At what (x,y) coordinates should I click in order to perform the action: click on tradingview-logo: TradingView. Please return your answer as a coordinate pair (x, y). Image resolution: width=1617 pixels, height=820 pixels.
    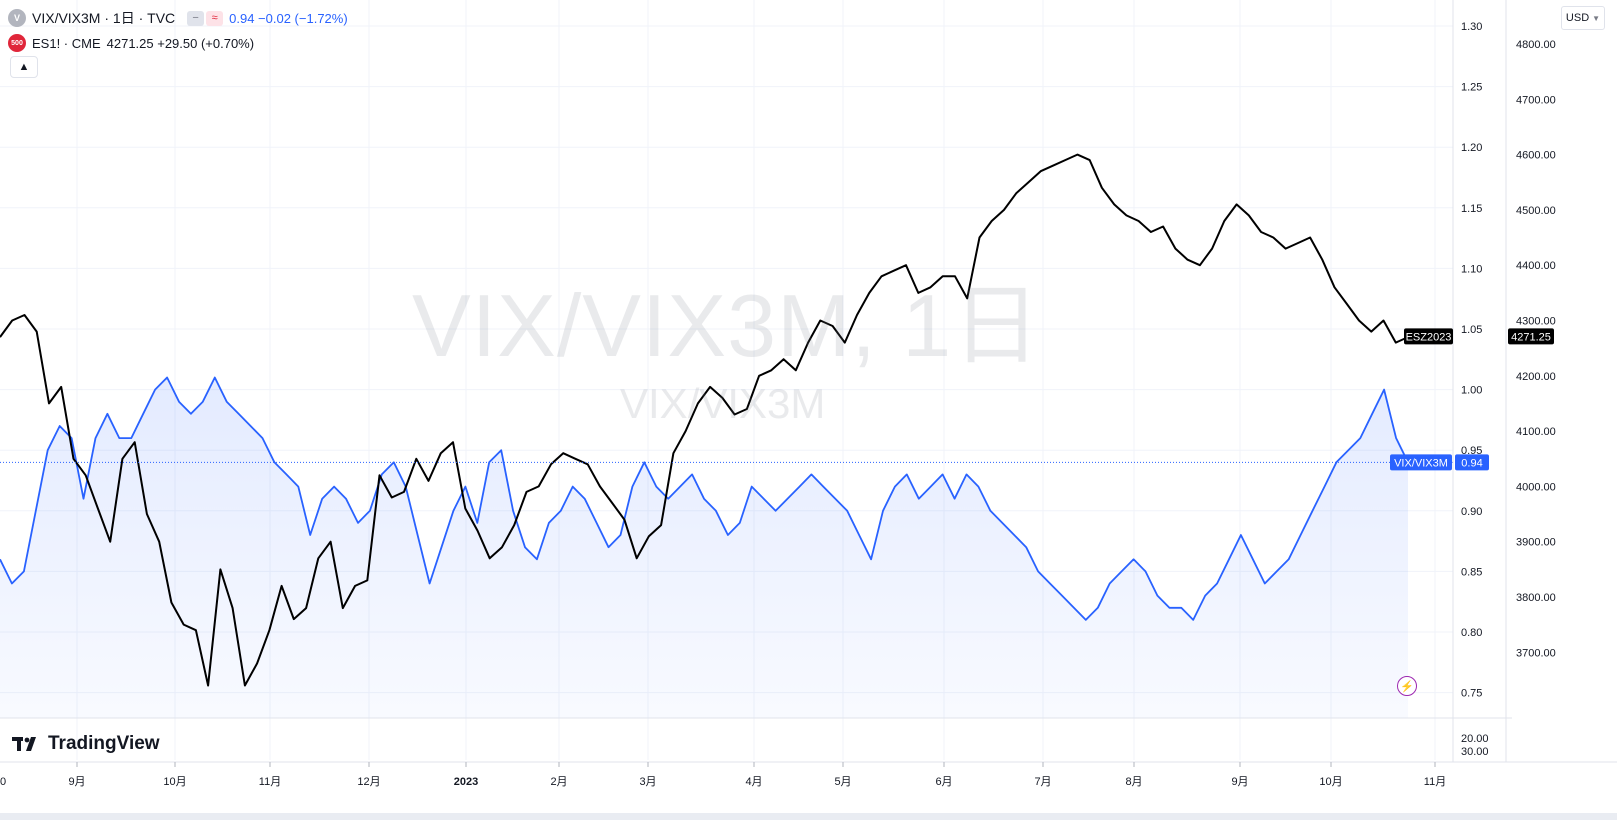
    Looking at the image, I should click on (86, 744).